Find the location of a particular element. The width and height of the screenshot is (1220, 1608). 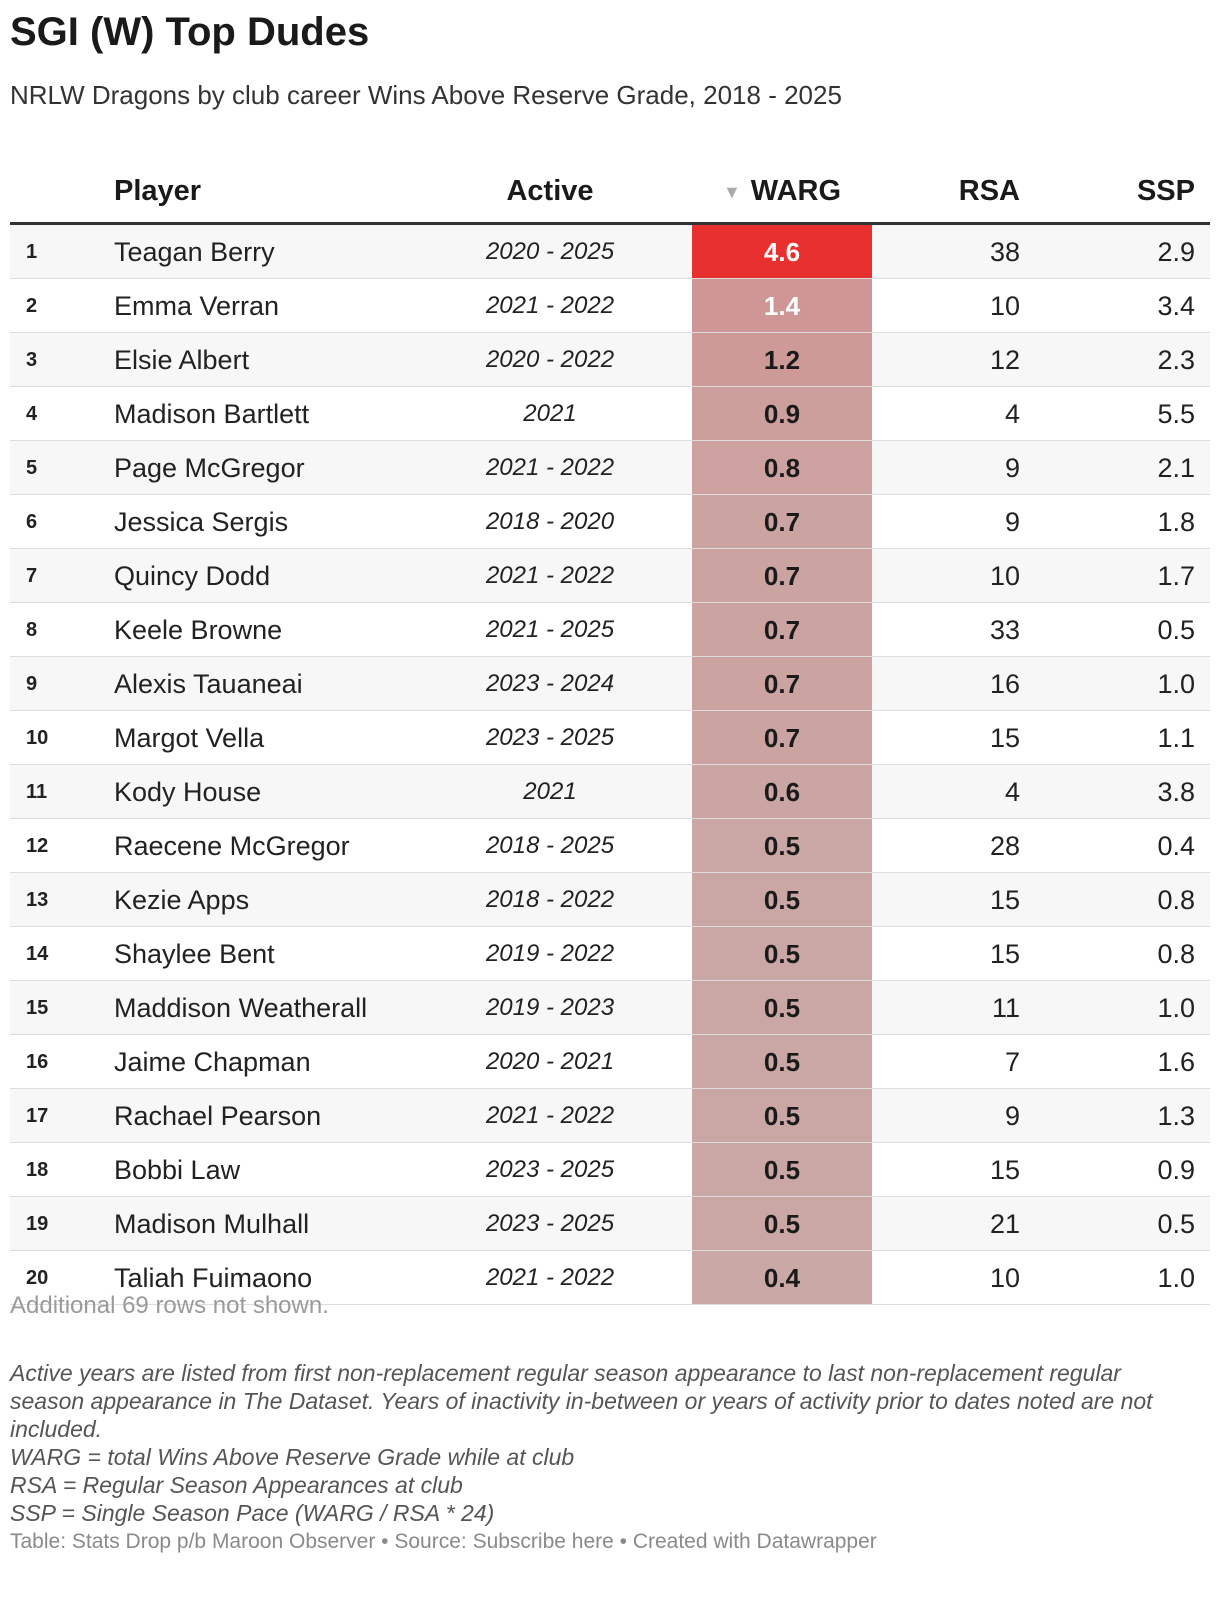

active-cell: 2019 - 2023 is located at coordinates (550, 1007).